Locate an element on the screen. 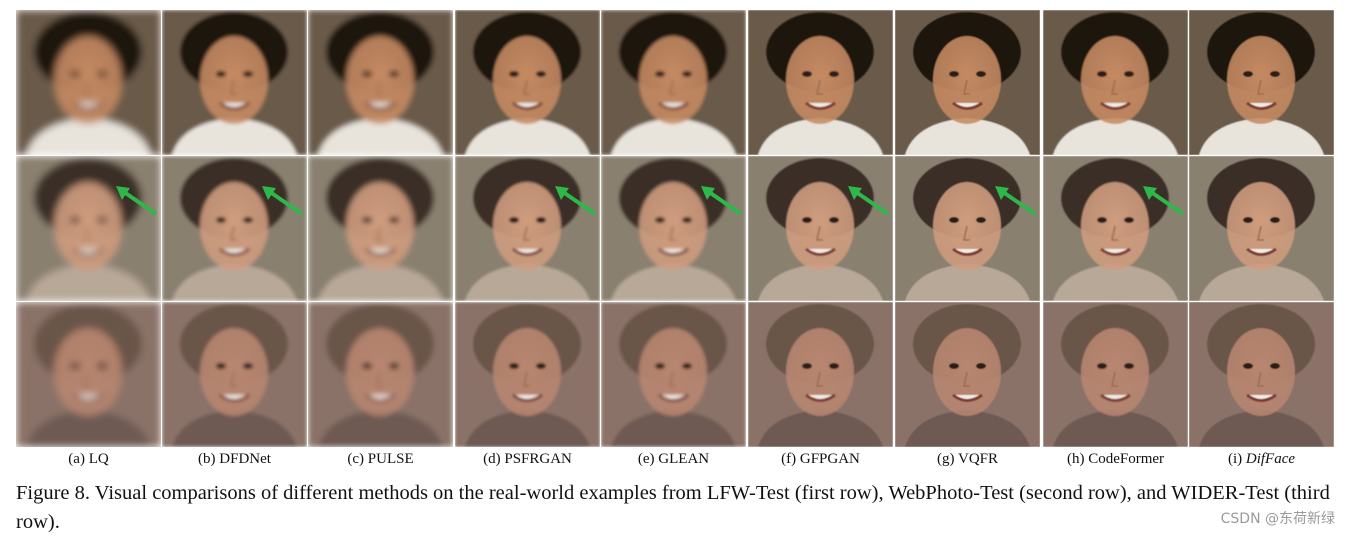 Image resolution: width=1351 pixels, height=537 pixels. face-image-2-dfdnet is located at coordinates (234, 228).